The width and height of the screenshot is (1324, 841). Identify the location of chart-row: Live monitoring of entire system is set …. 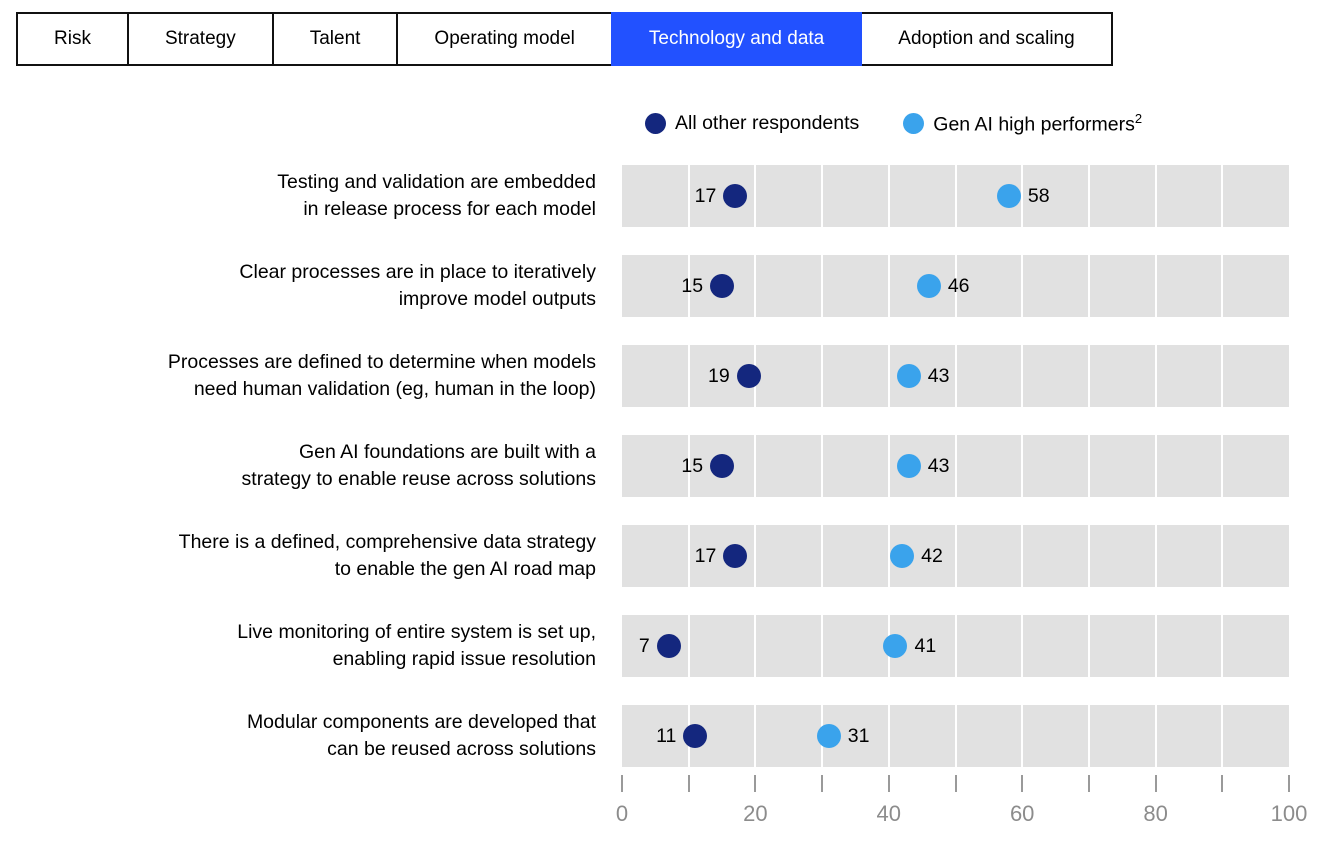
(662, 646).